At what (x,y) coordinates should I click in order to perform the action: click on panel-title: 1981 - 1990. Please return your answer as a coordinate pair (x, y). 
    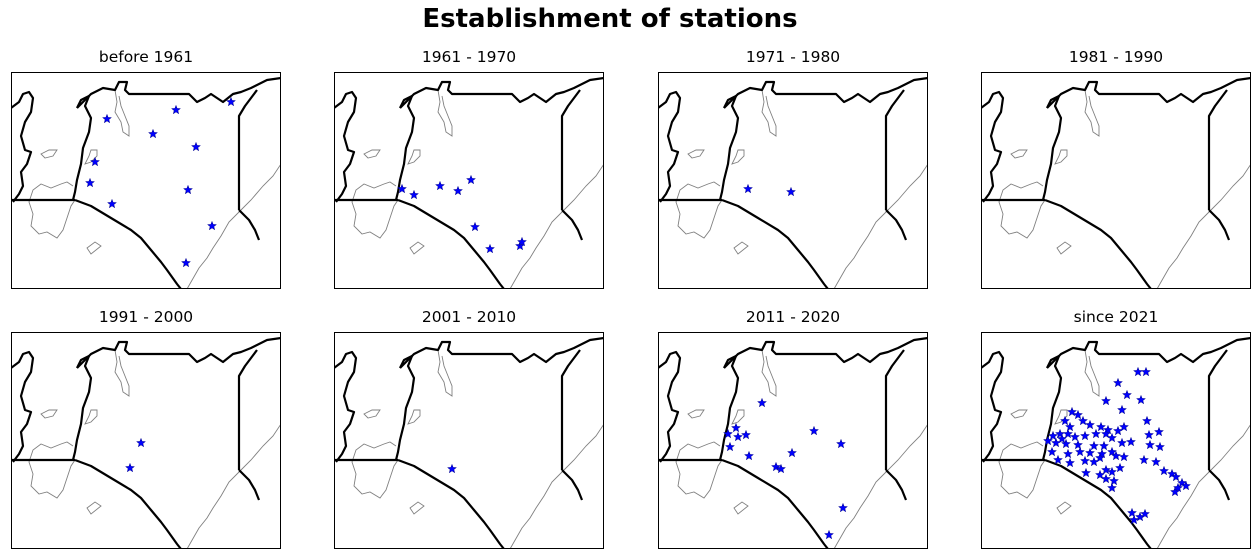
    Looking at the image, I should click on (1116, 57).